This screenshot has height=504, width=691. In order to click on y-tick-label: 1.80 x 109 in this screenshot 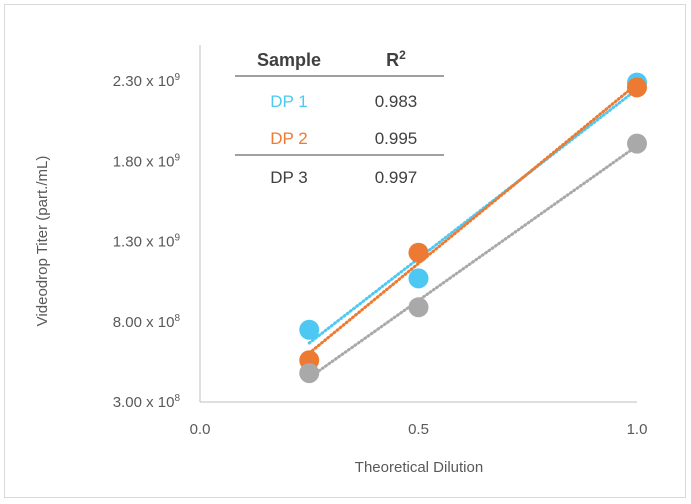, I will do `click(147, 161)`.